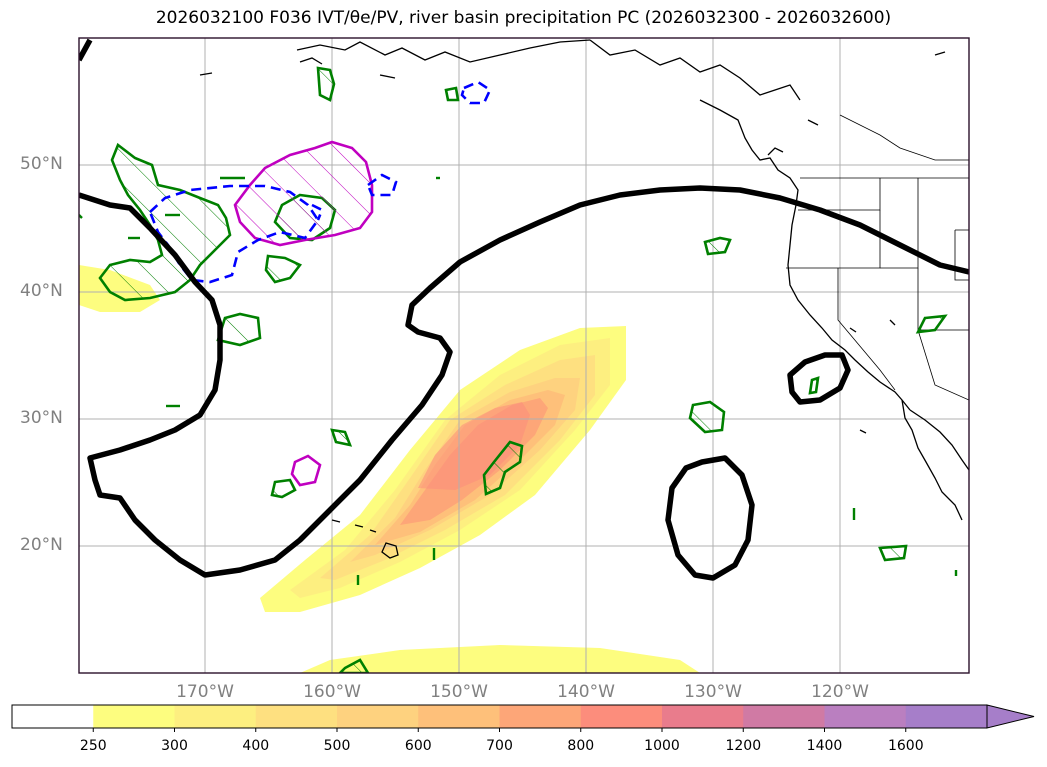 The width and height of the screenshot is (1047, 767). What do you see at coordinates (500, 659) in the screenshot?
I see `ivt-shading-south` at bounding box center [500, 659].